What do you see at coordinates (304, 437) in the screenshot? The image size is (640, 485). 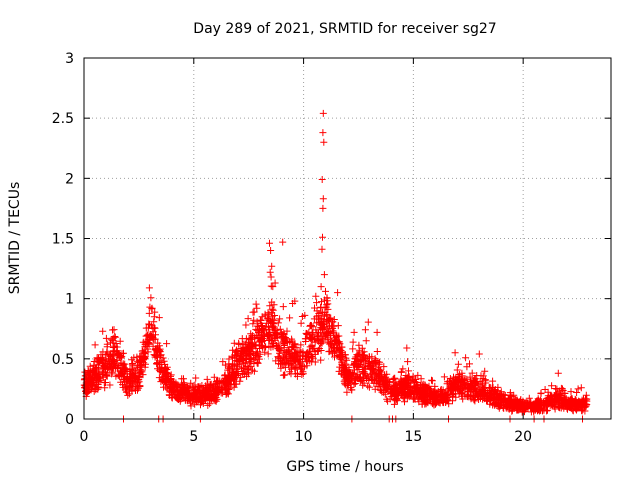 I see `x-tick-label: 10` at bounding box center [304, 437].